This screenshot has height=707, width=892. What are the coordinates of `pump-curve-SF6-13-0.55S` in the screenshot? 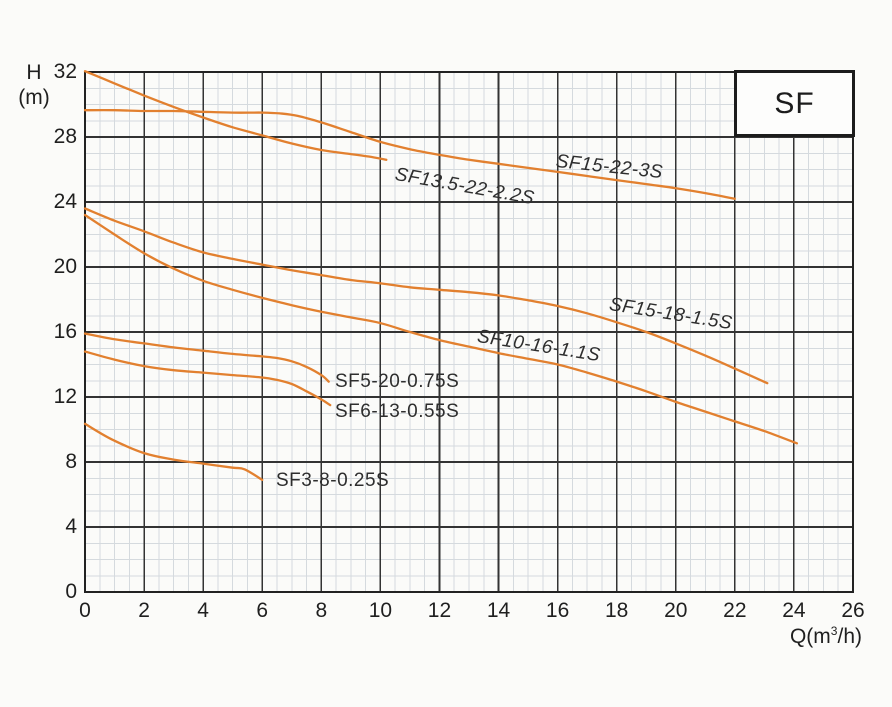 It's located at (207, 378).